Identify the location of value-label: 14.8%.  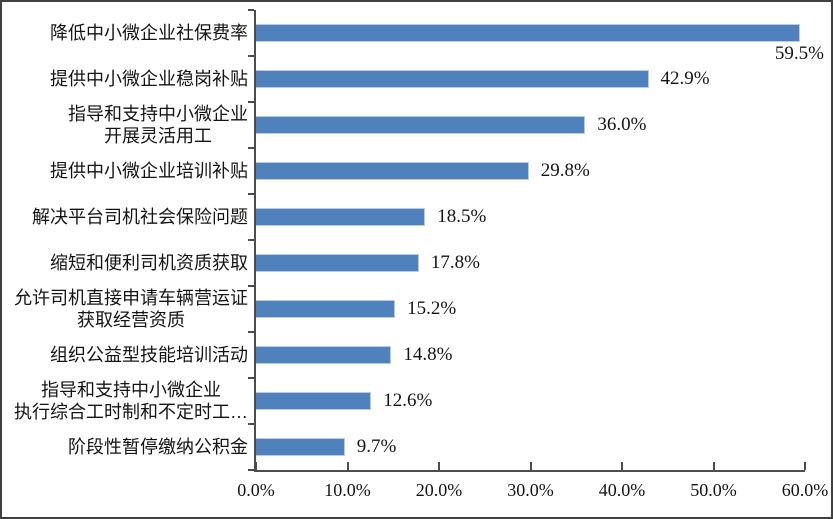
(428, 354).